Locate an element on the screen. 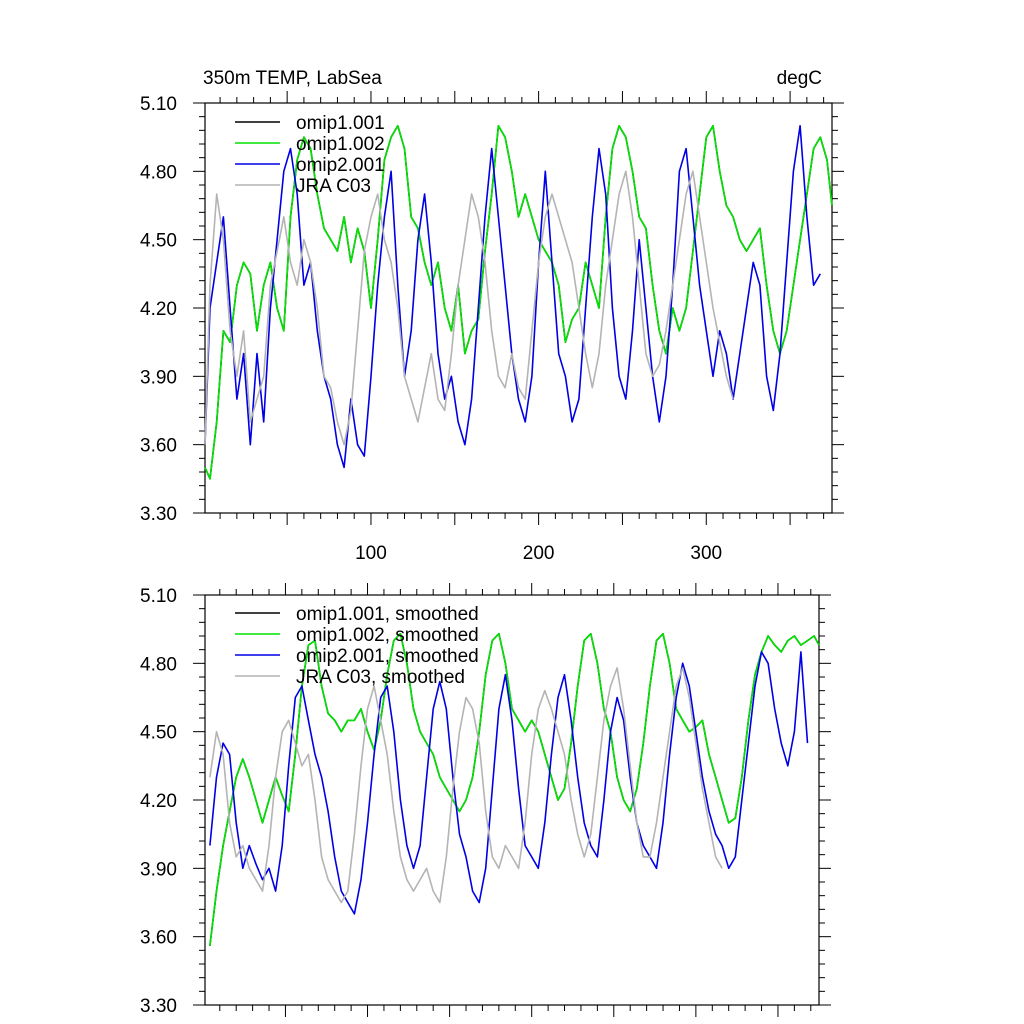 The width and height of the screenshot is (1024, 1024). legend-label: omip1.002 is located at coordinates (340, 144).